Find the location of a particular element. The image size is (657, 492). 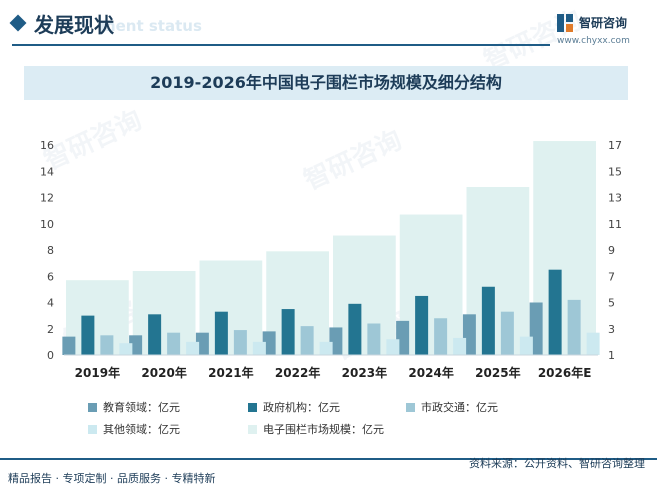

right-axis-tick-label: 3 is located at coordinates (611, 329).